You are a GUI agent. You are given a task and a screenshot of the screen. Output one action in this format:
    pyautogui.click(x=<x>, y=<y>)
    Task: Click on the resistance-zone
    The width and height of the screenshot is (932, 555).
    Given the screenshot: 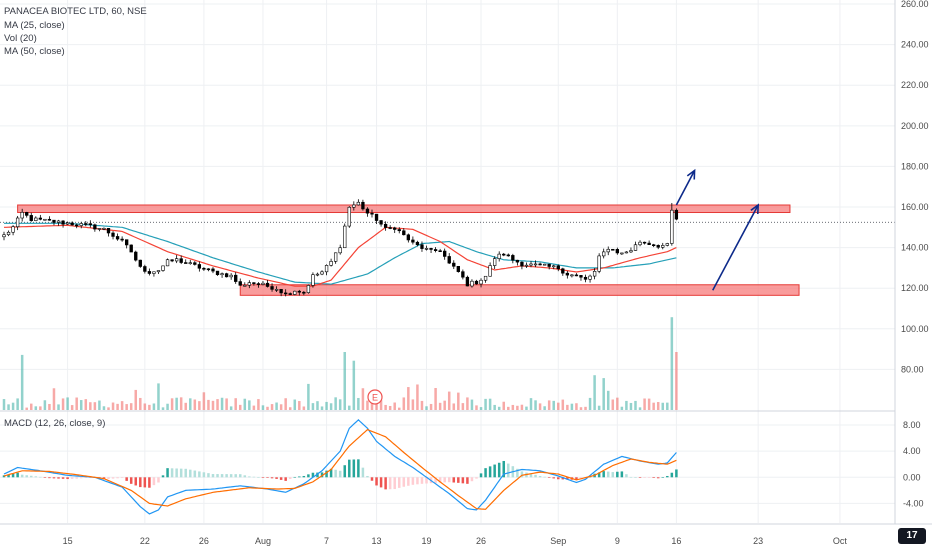 What is the action you would take?
    pyautogui.click(x=404, y=209)
    